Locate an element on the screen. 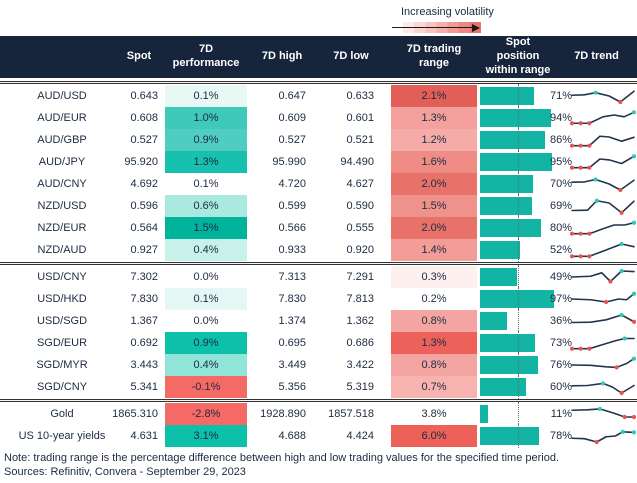 The height and width of the screenshot is (483, 637). spot-value: 0.643 is located at coordinates (144, 96).